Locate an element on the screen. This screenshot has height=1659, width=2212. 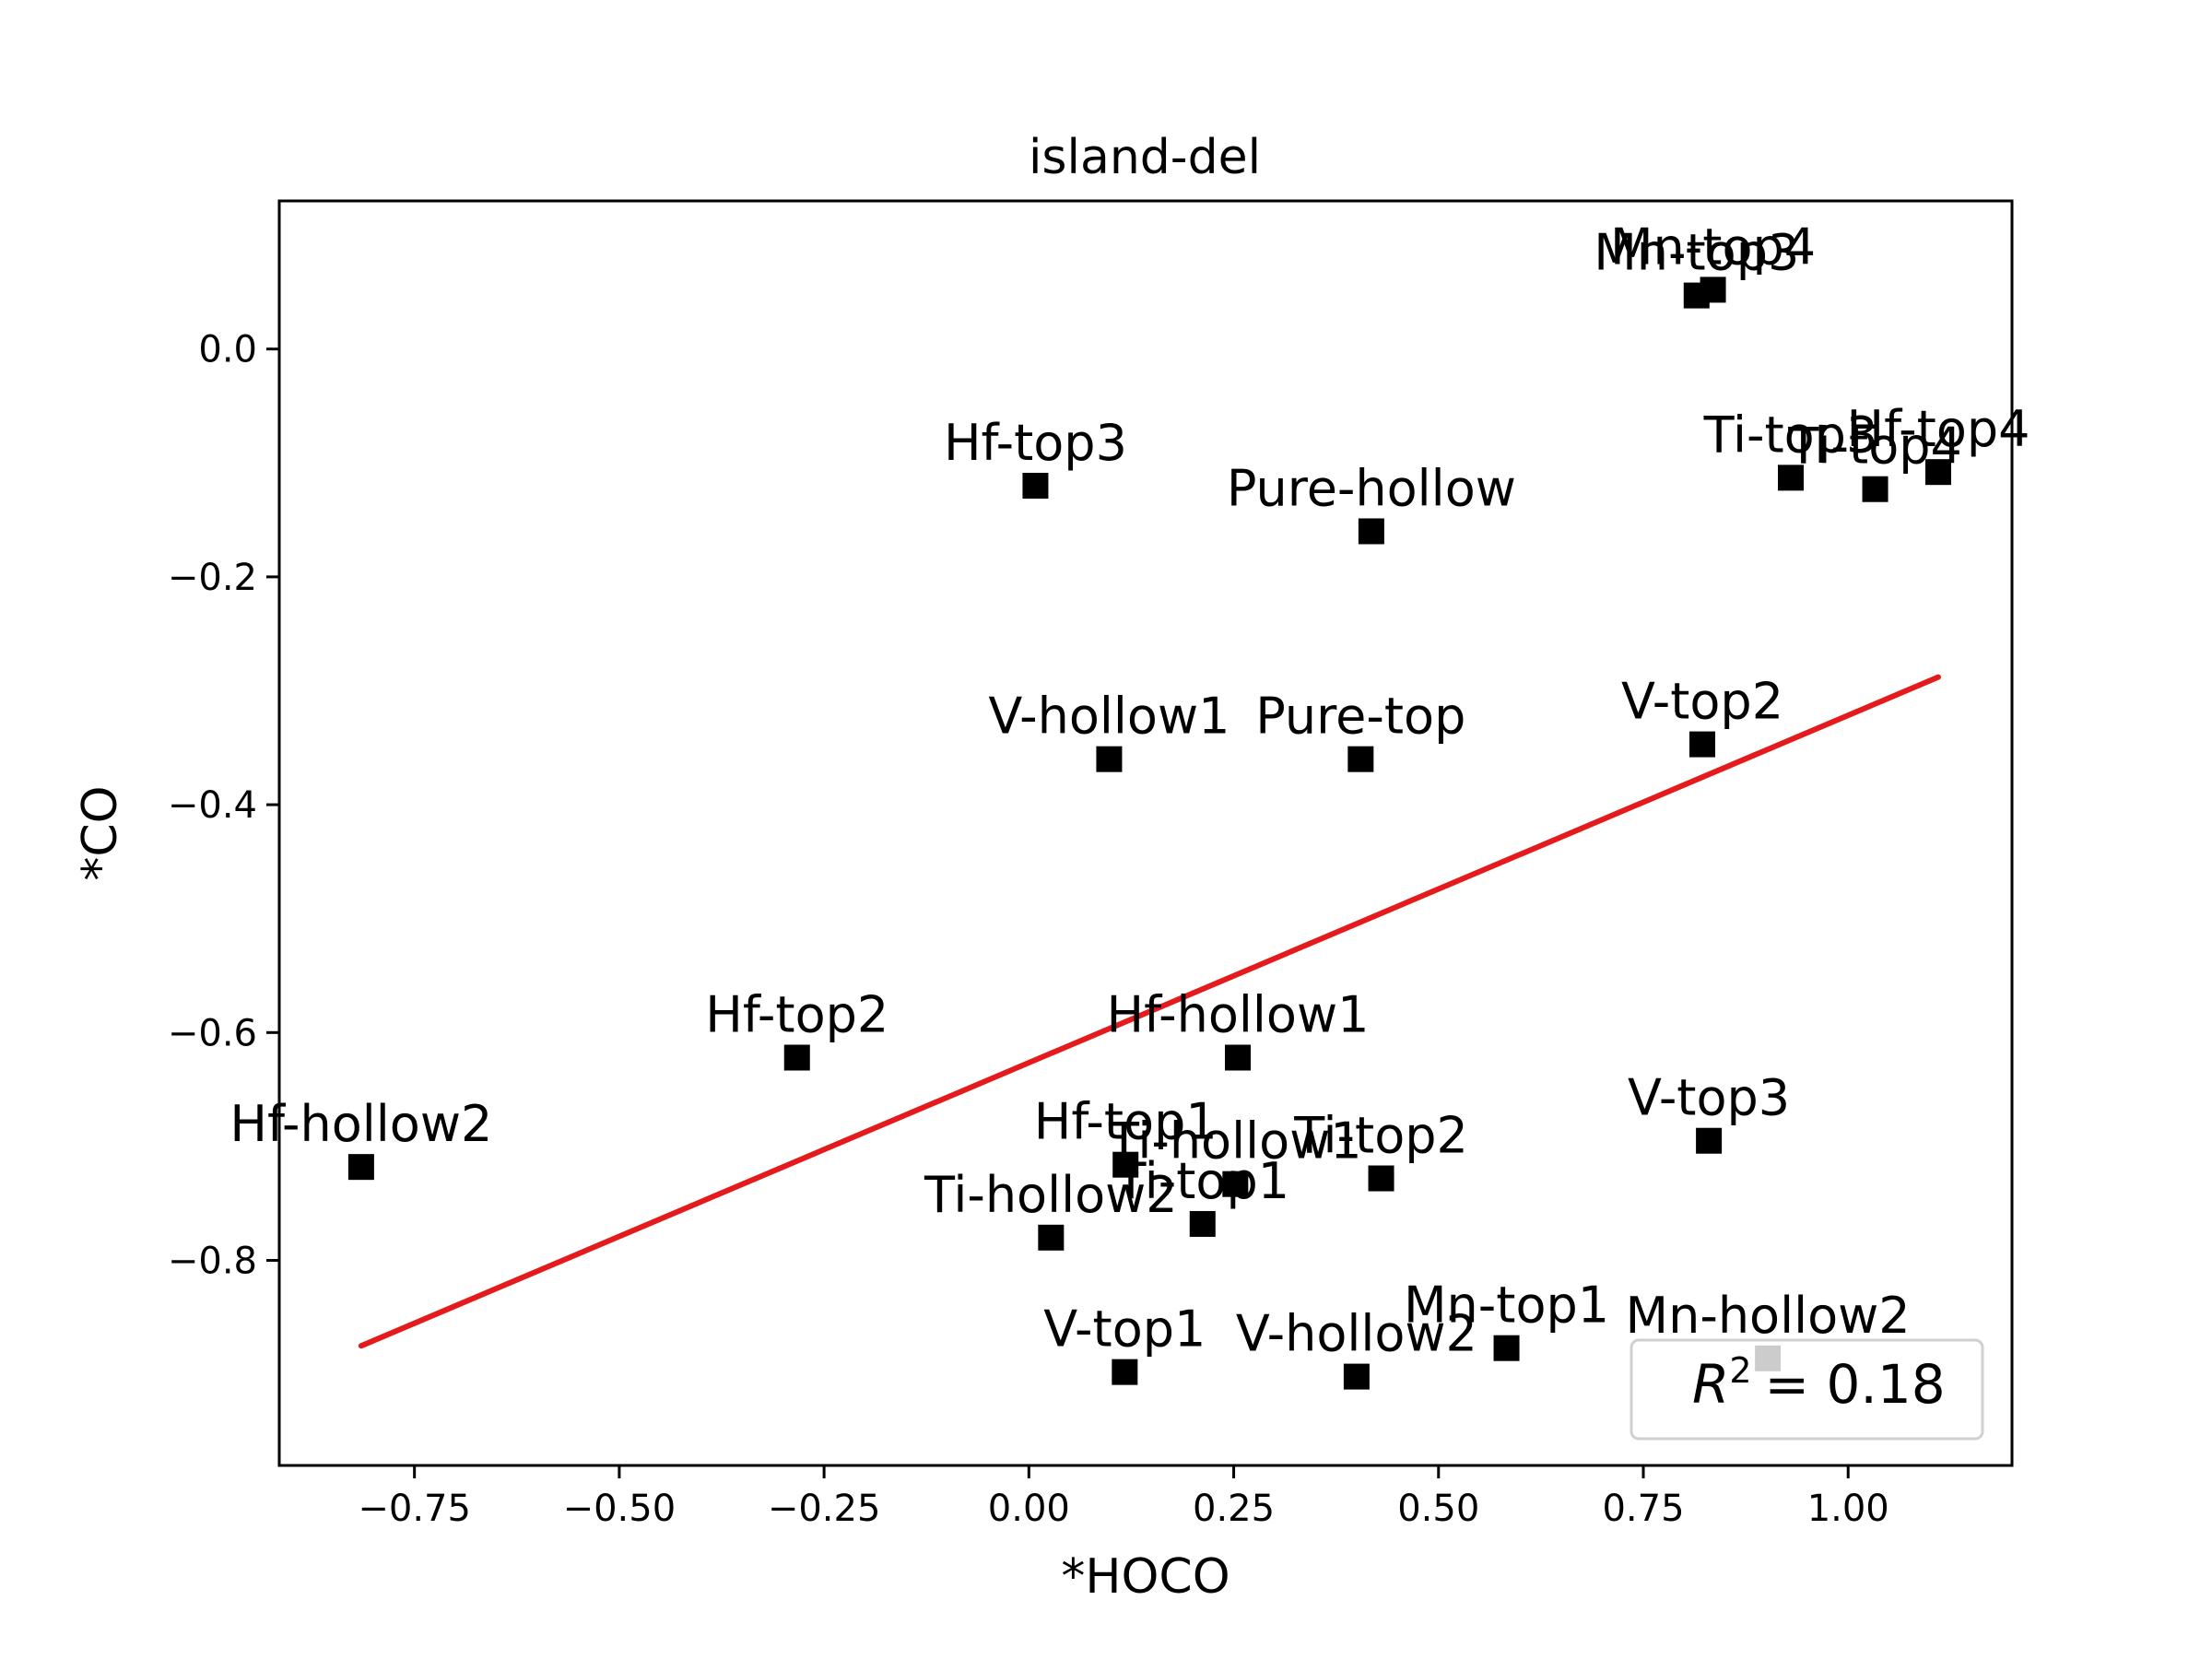
y-tick-label: 0.0 is located at coordinates (227, 350).